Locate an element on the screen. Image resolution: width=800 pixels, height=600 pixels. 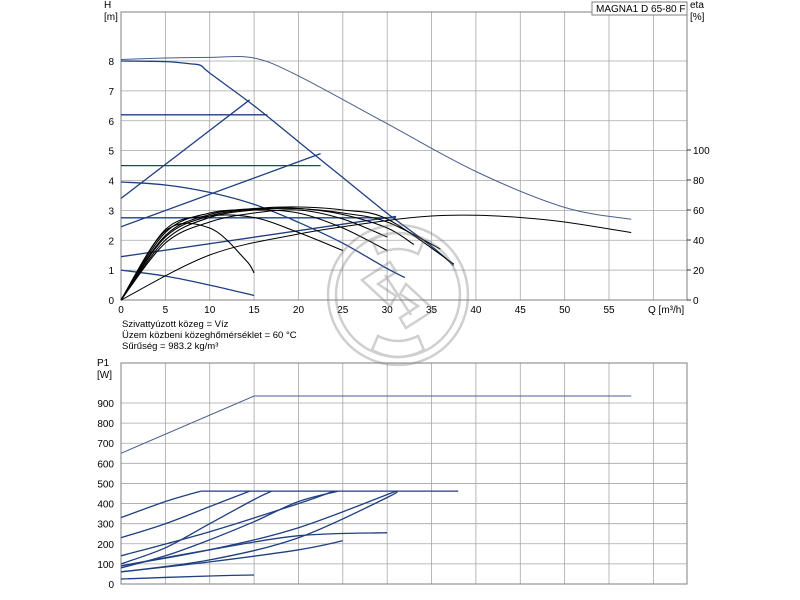
p1-tick-label: 700 is located at coordinates (105, 444).